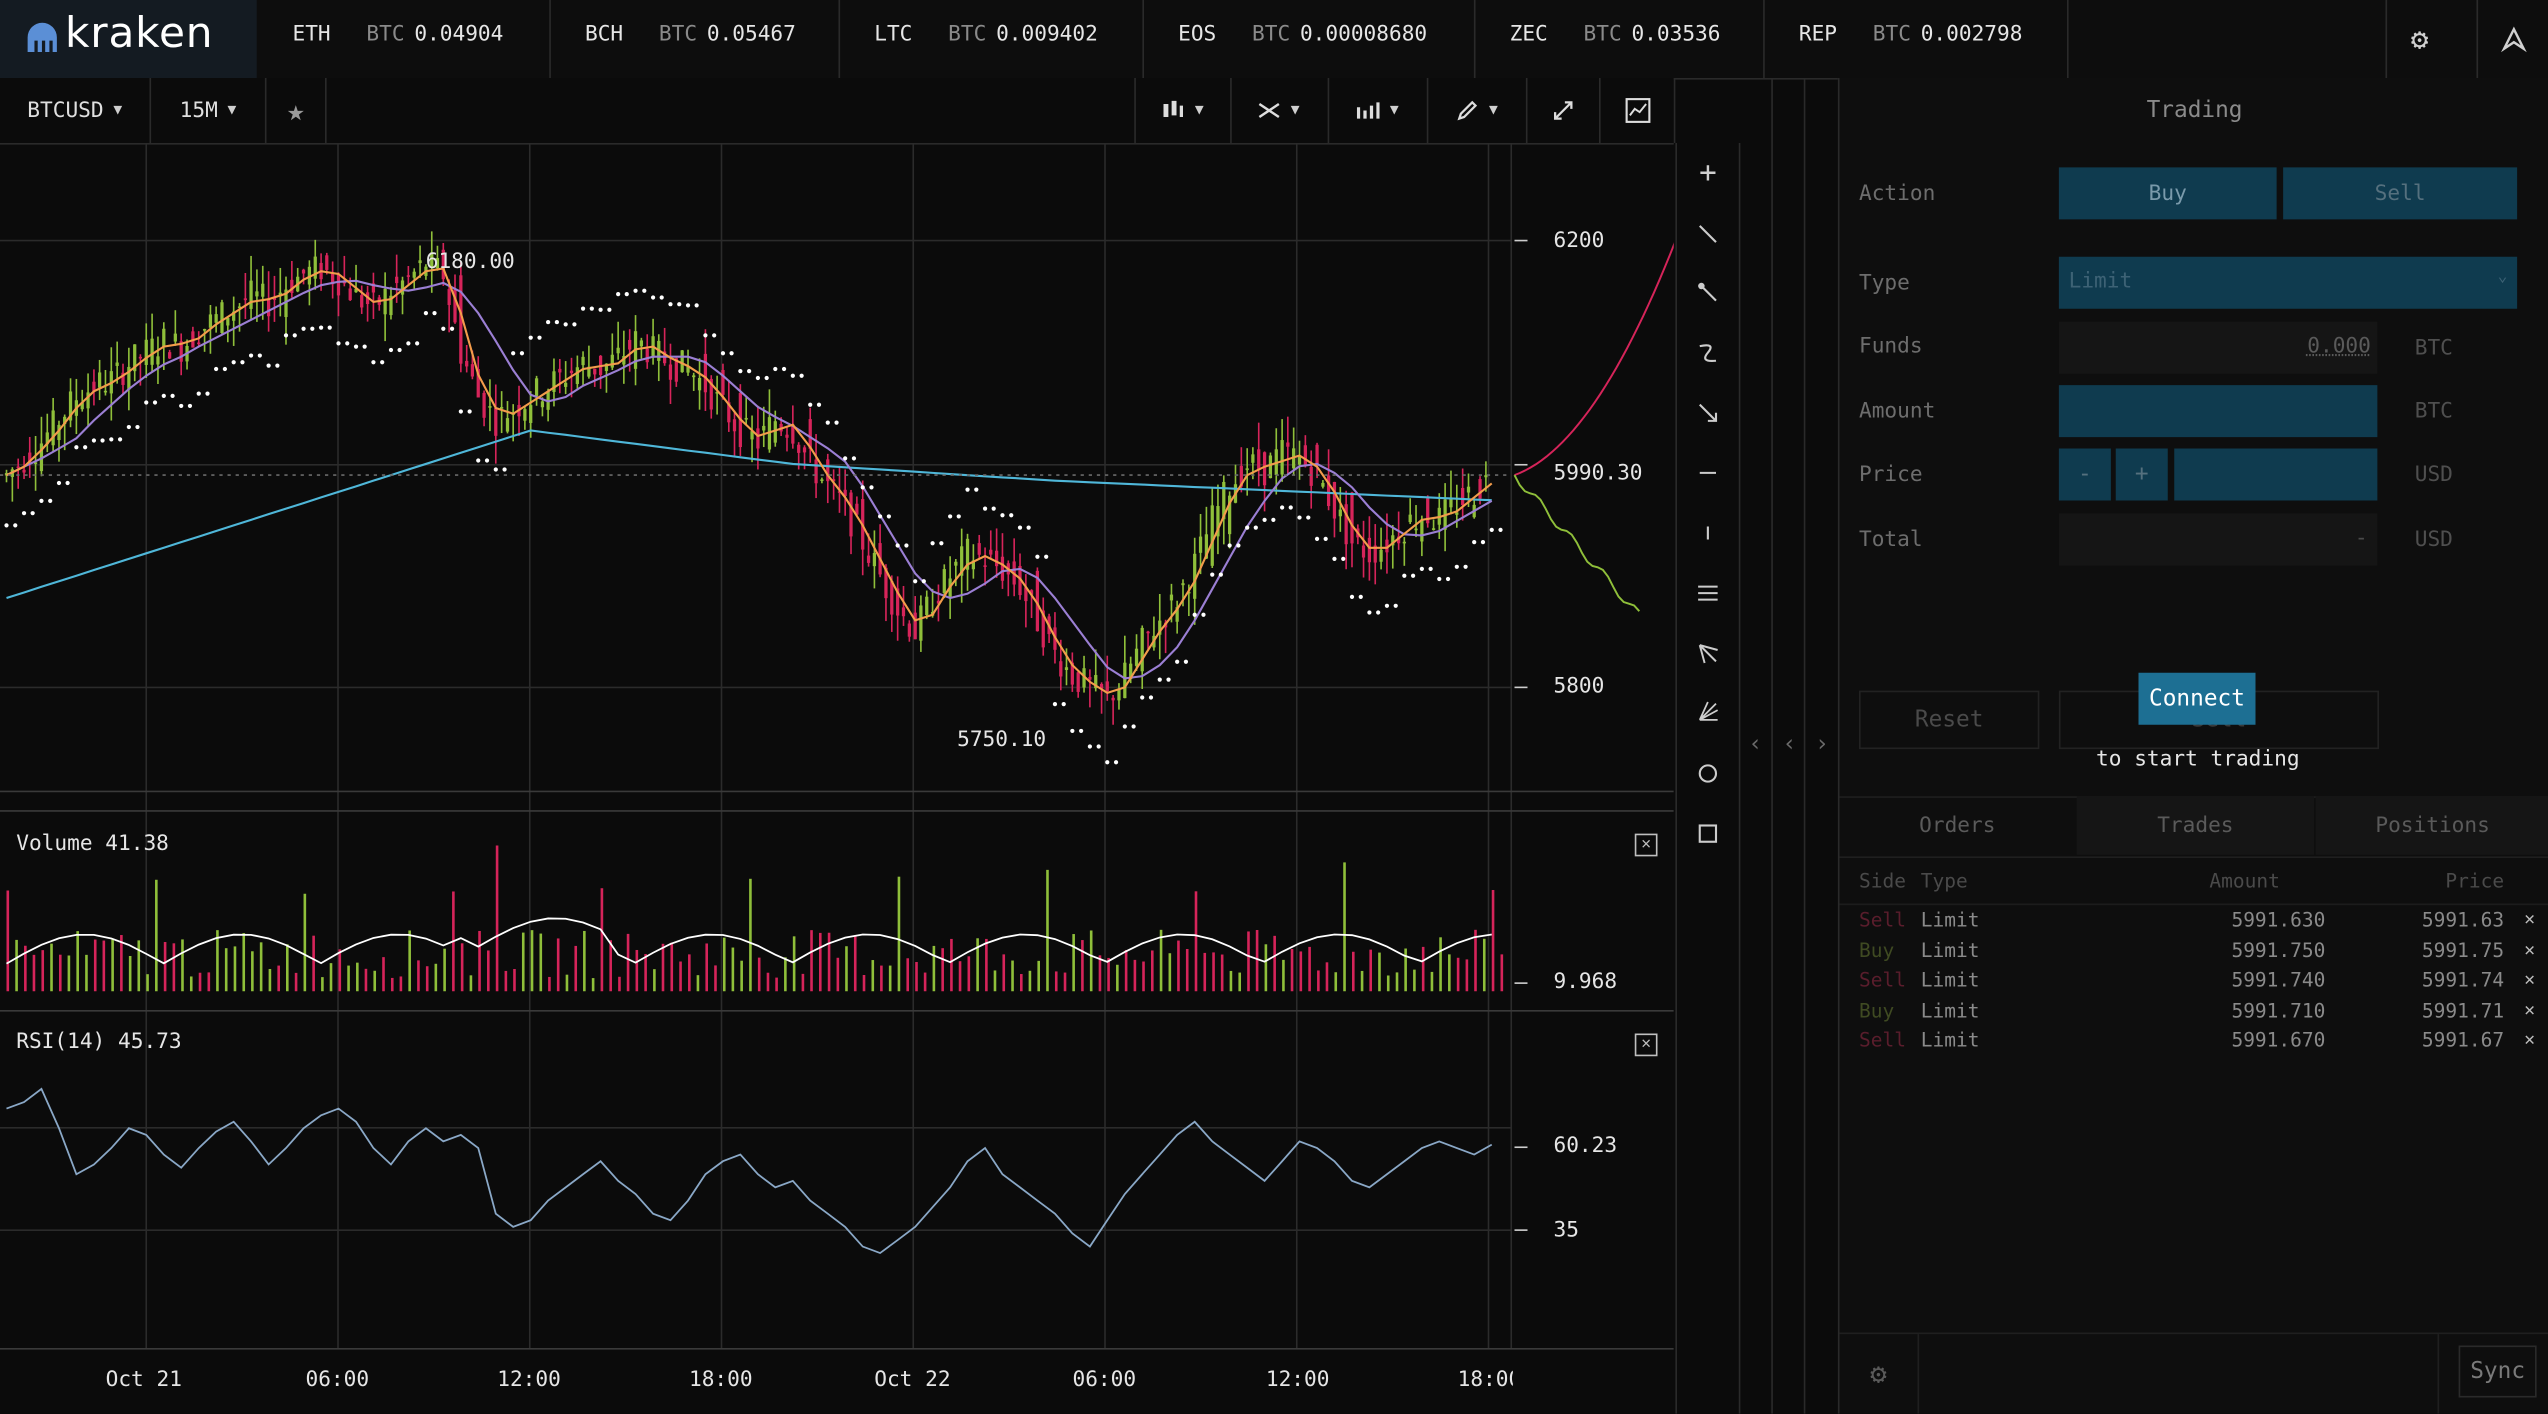 The height and width of the screenshot is (1414, 2548). I want to click on draw-button: ▼, so click(1478, 110).